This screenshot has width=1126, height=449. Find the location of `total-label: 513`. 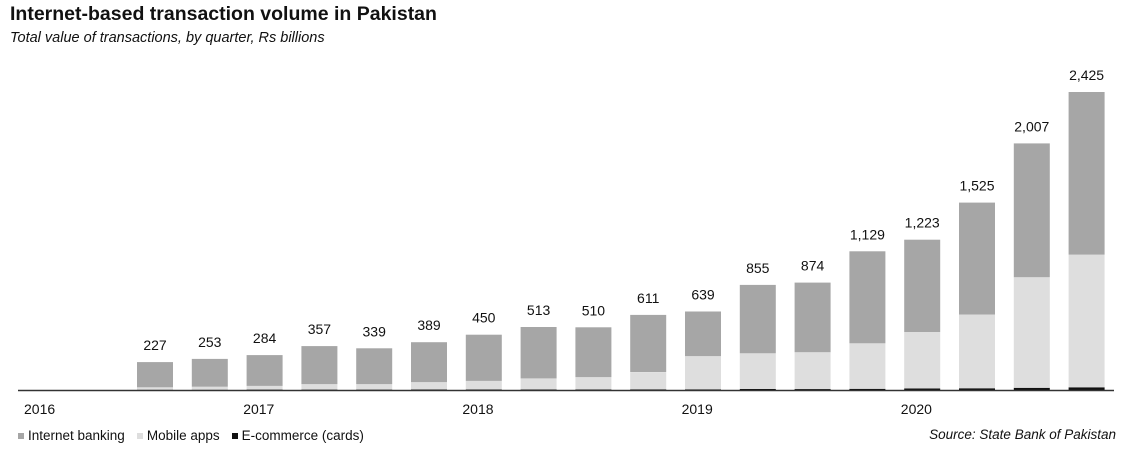

total-label: 513 is located at coordinates (539, 310).